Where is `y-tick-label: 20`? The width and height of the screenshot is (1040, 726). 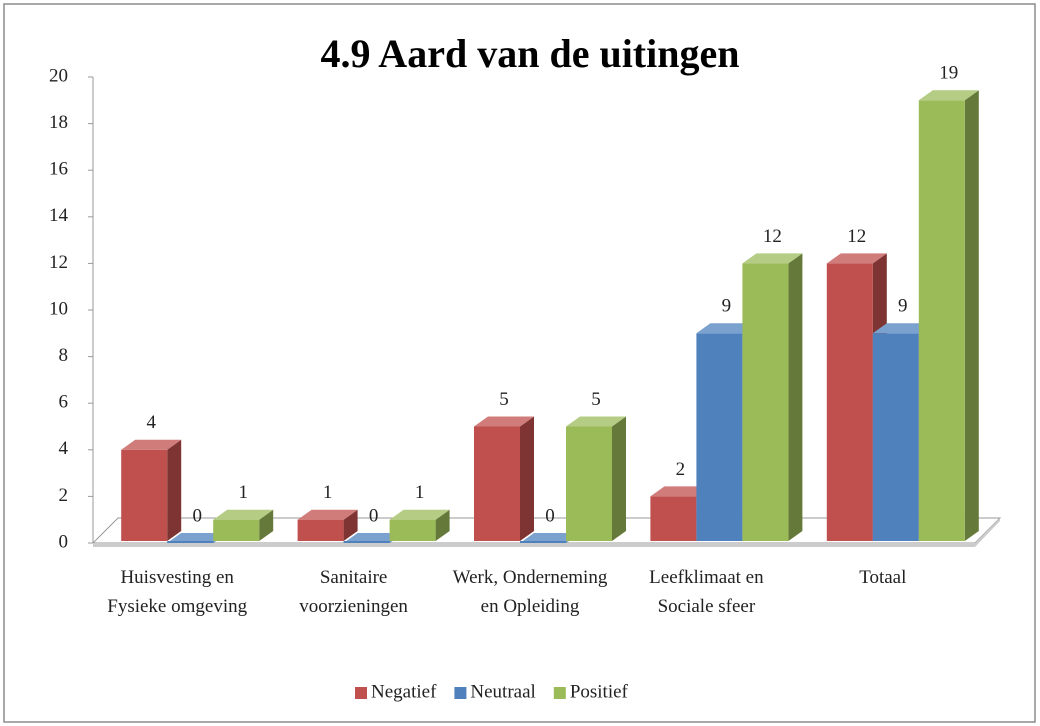 y-tick-label: 20 is located at coordinates (58, 75).